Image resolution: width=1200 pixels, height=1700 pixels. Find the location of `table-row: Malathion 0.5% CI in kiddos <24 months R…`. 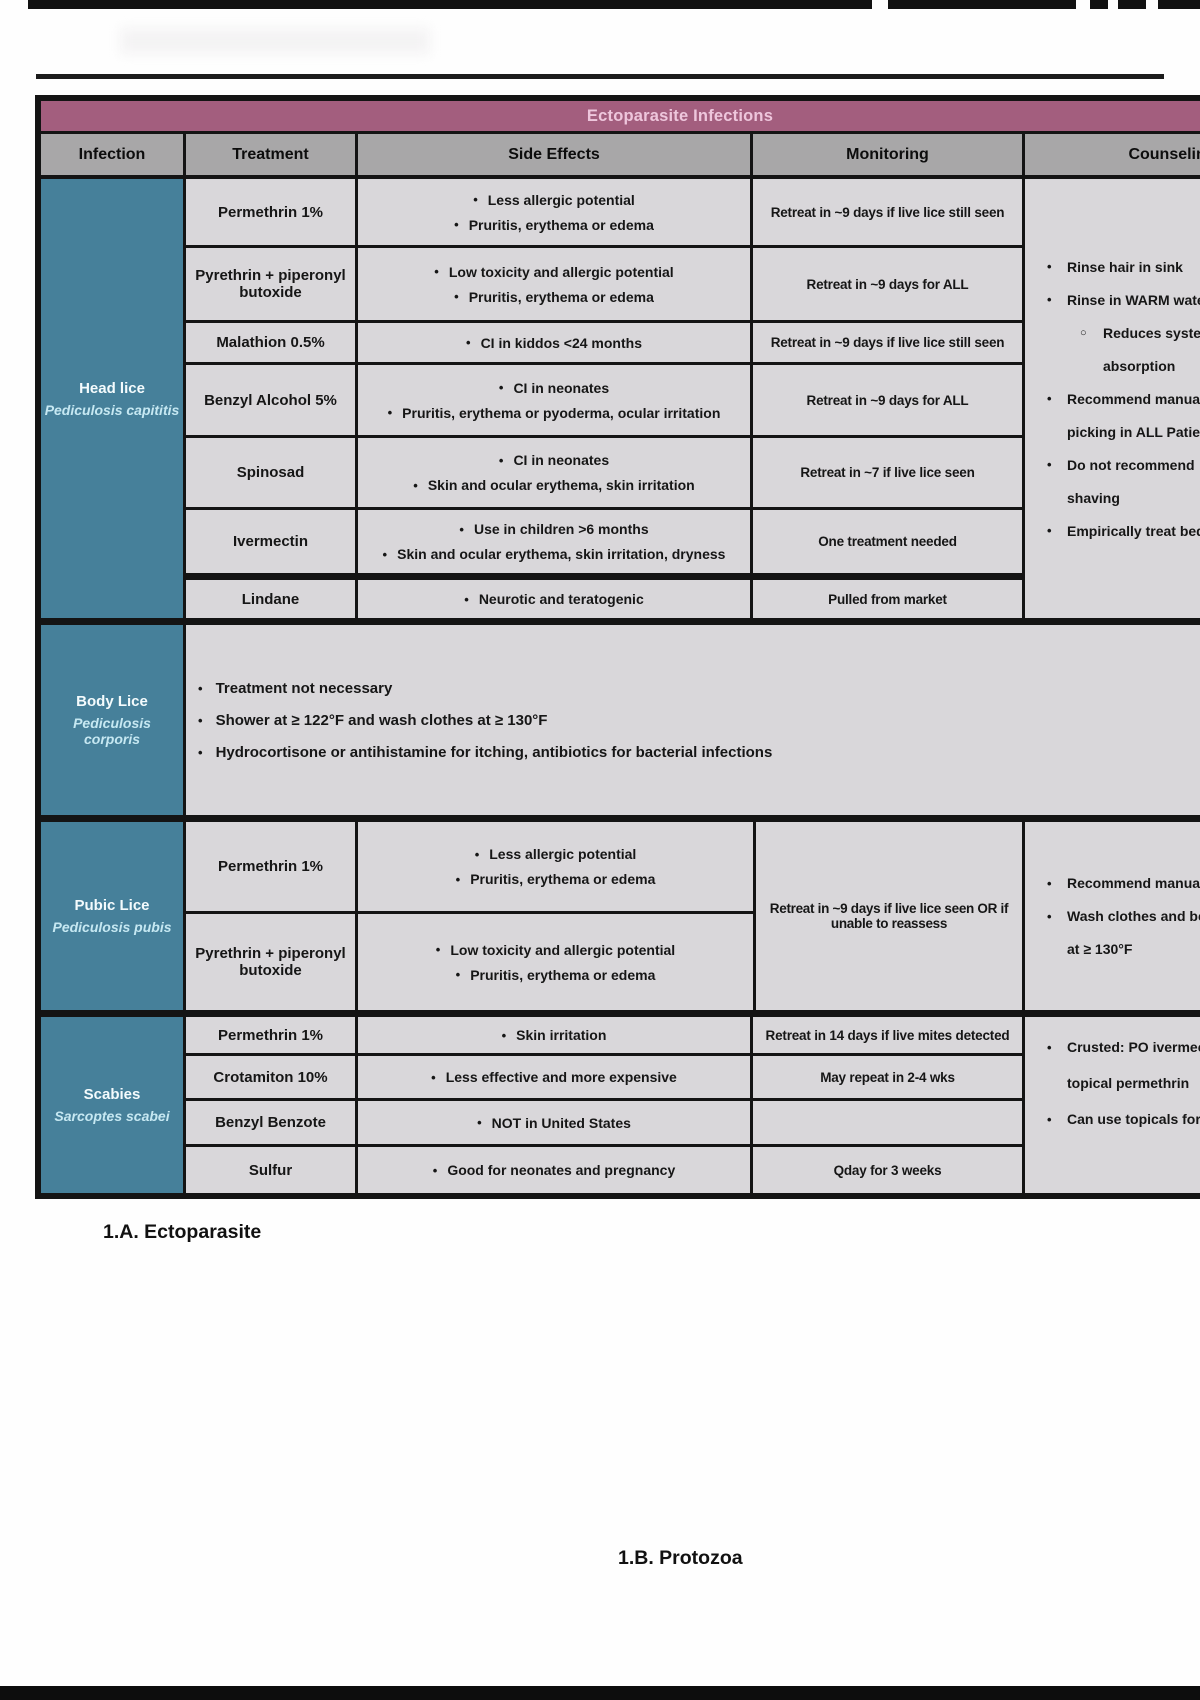

table-row: Malathion 0.5% CI in kiddos <24 months R… is located at coordinates (604, 344).